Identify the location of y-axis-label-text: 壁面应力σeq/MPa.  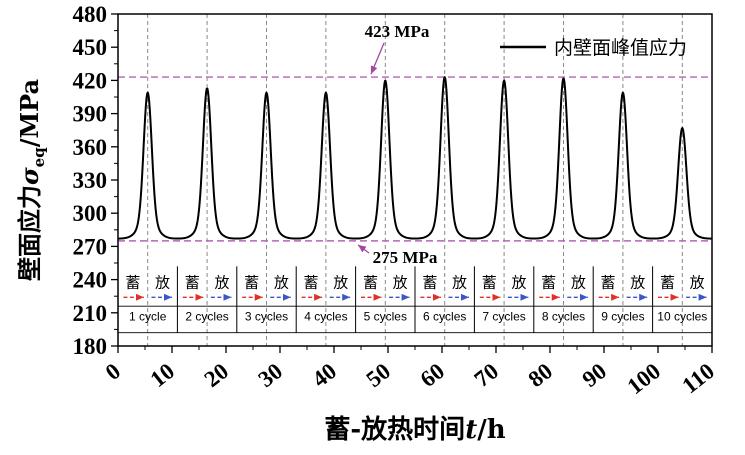
(31, 180).